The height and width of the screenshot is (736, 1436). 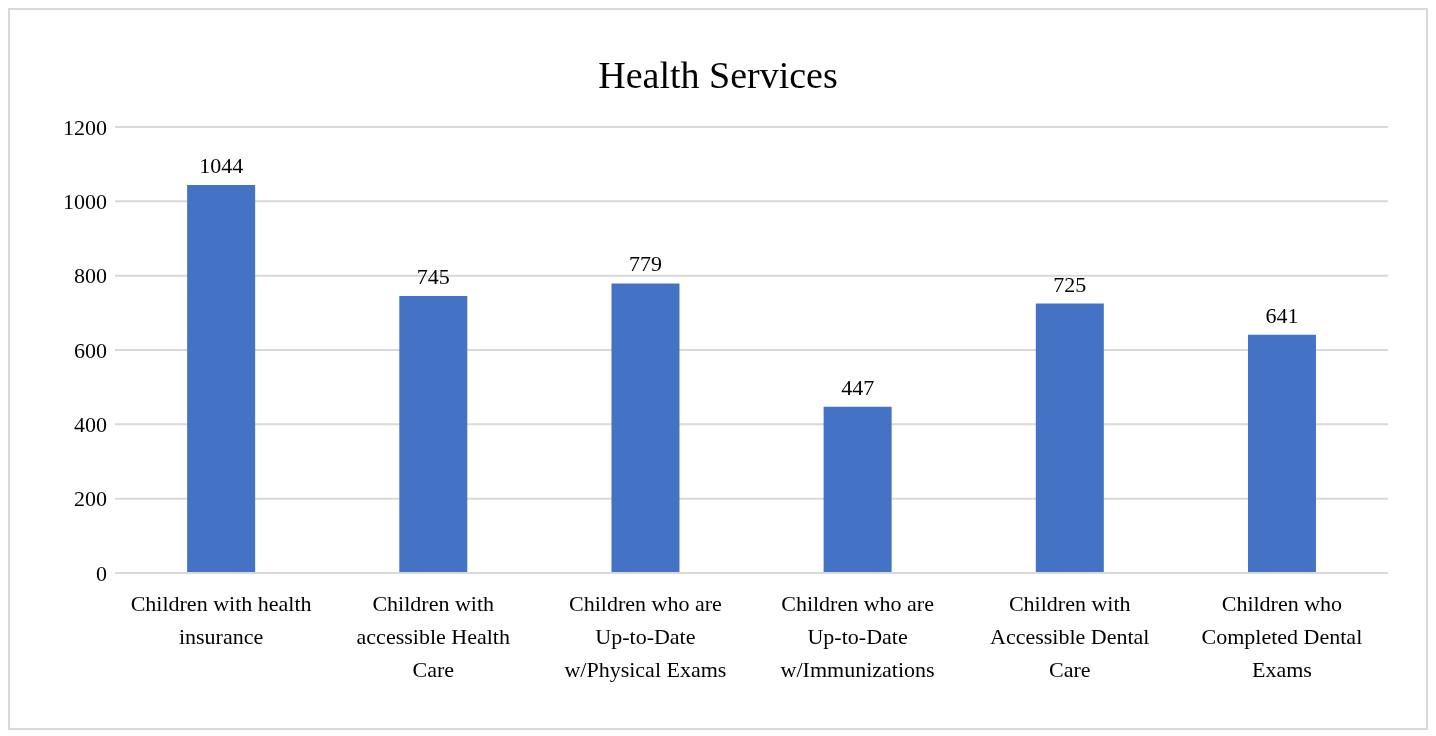 I want to click on y-tick-label: 400, so click(x=90, y=425).